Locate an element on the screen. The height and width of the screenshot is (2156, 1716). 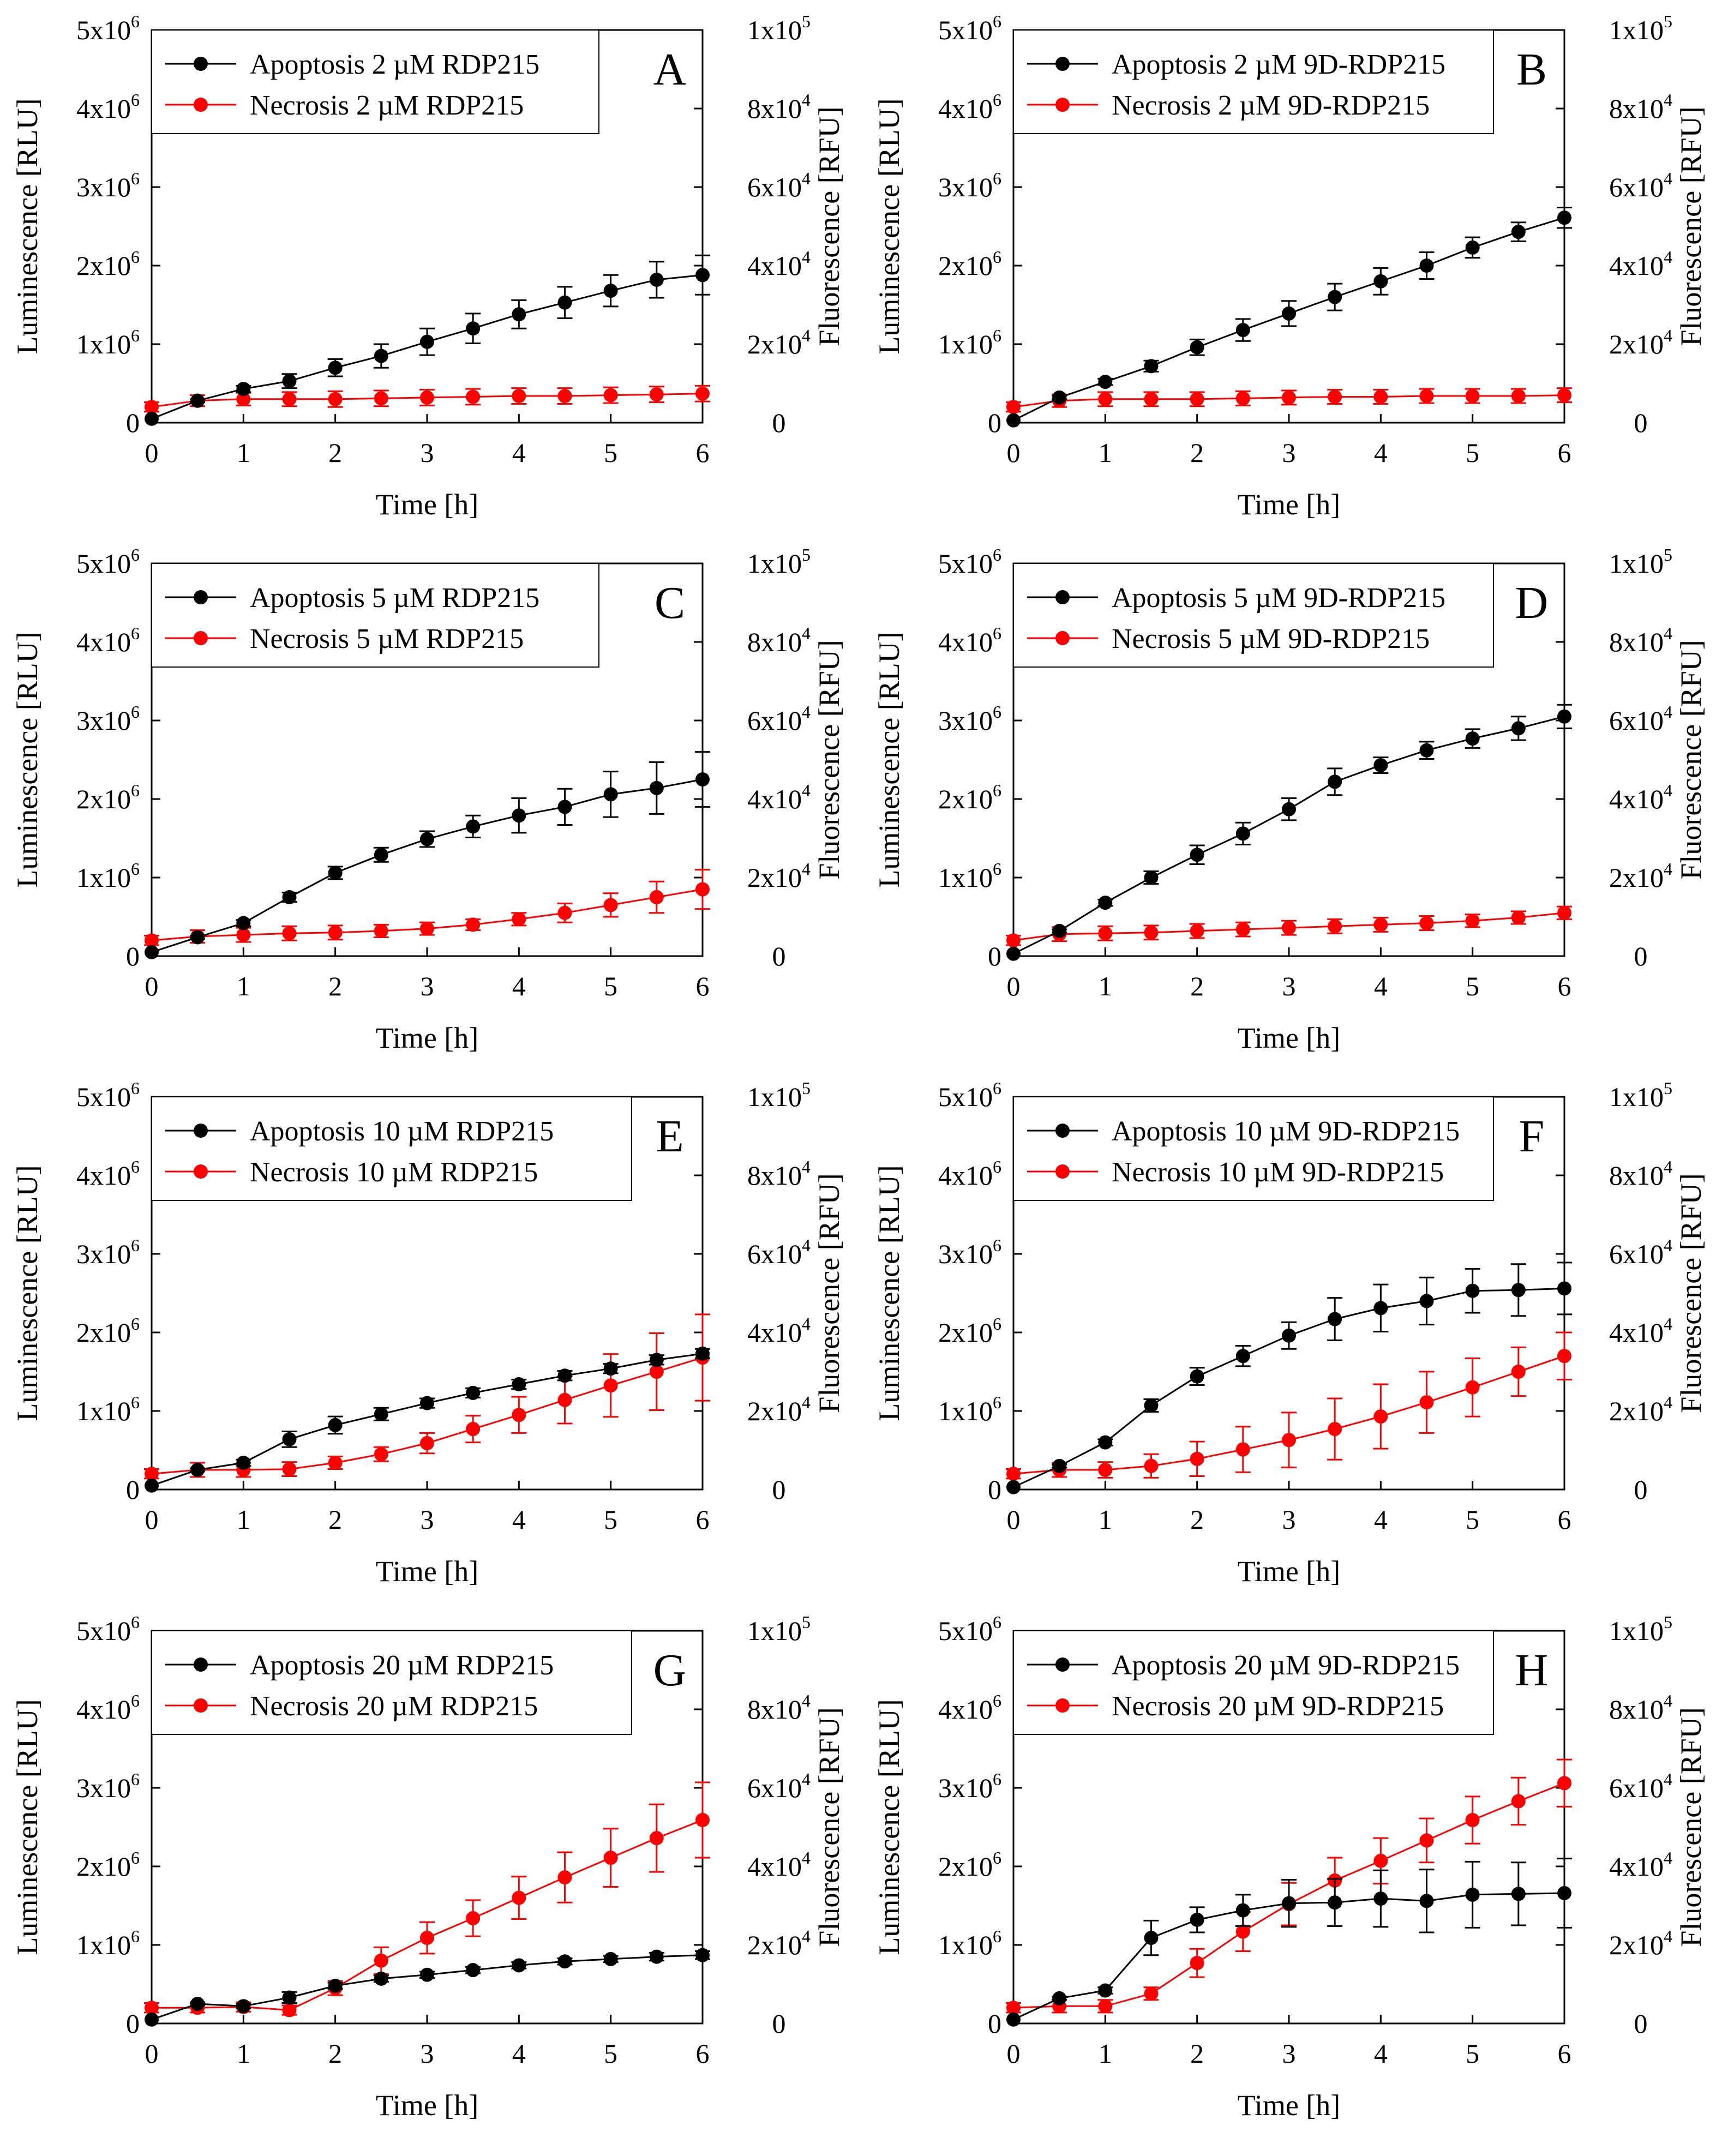
panel-letter: D is located at coordinates (1532, 603).